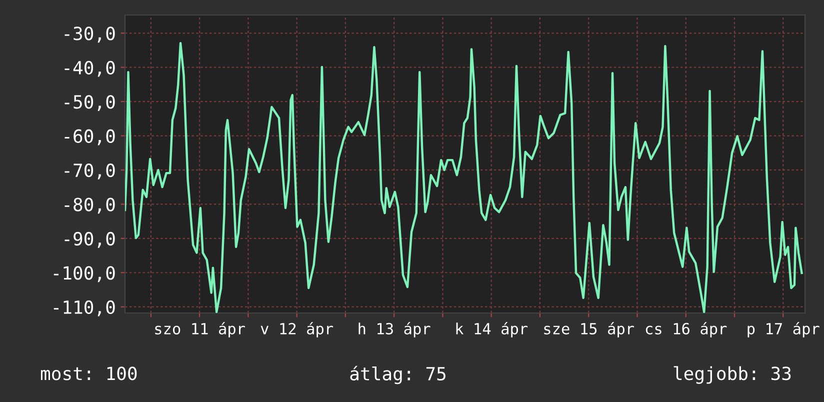 Image resolution: width=824 pixels, height=402 pixels. I want to click on y-tick-label: -70,0, so click(89, 171).